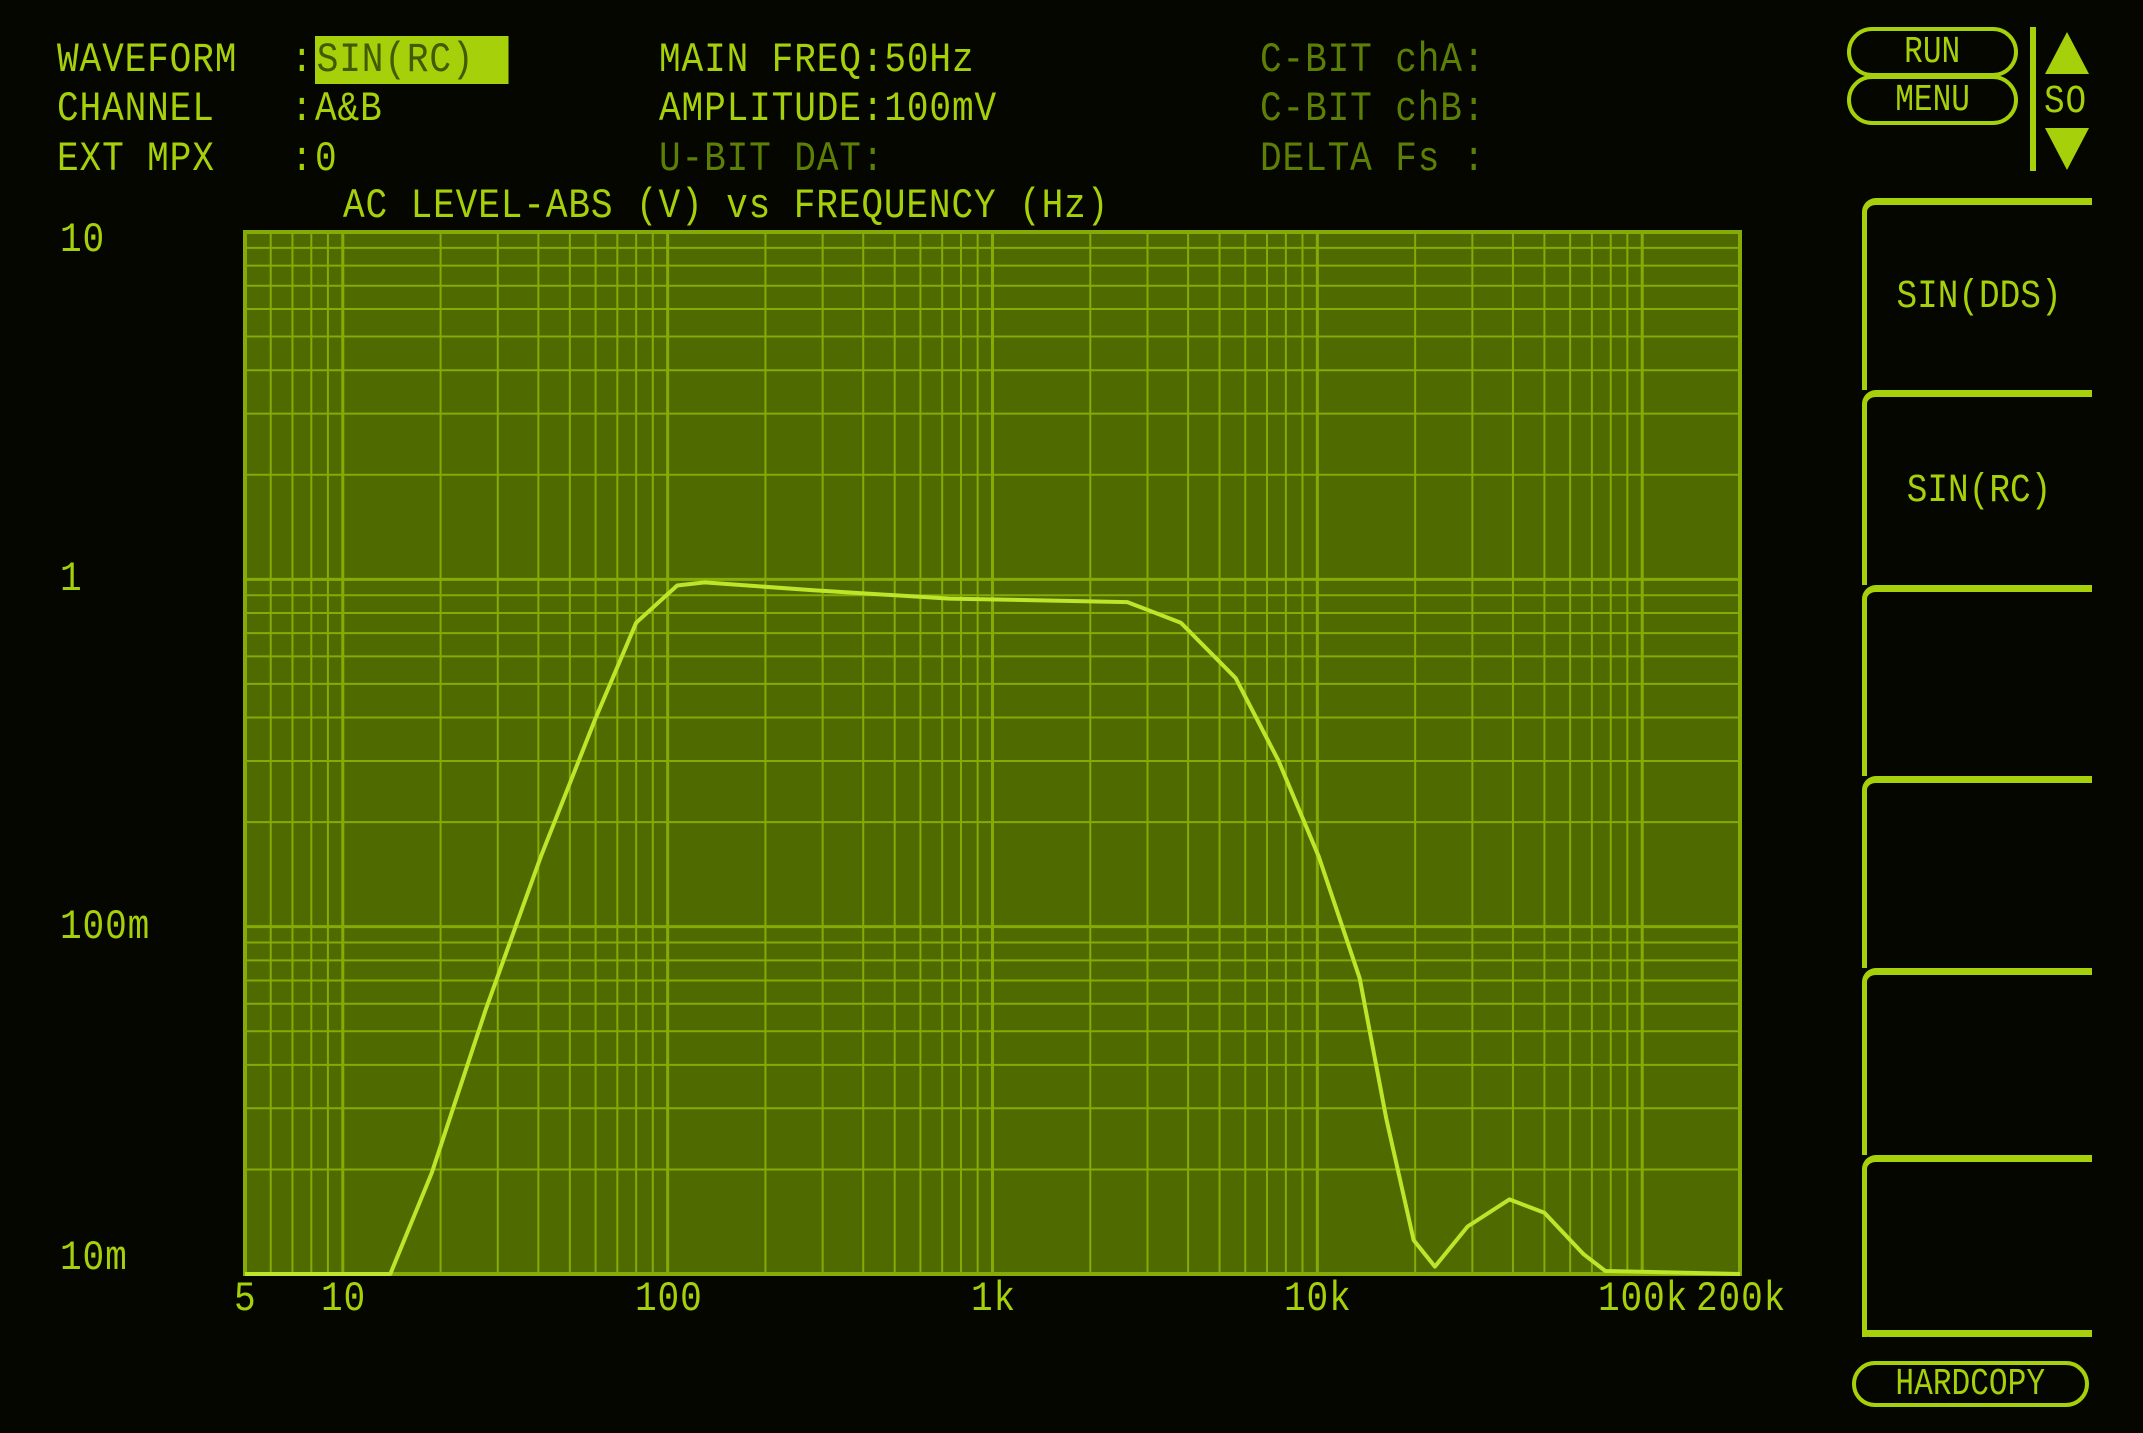 Image resolution: width=2143 pixels, height=1433 pixels. Describe the element at coordinates (343, 1299) in the screenshot. I see `x-tick-label: 10` at that location.